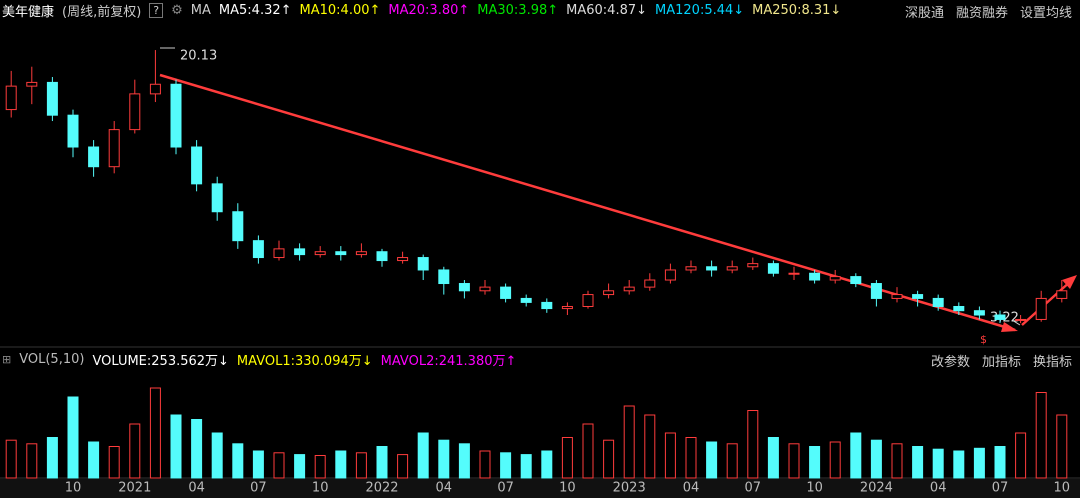 Image resolution: width=1080 pixels, height=498 pixels. I want to click on stock-name: 美年健康, so click(28, 12).